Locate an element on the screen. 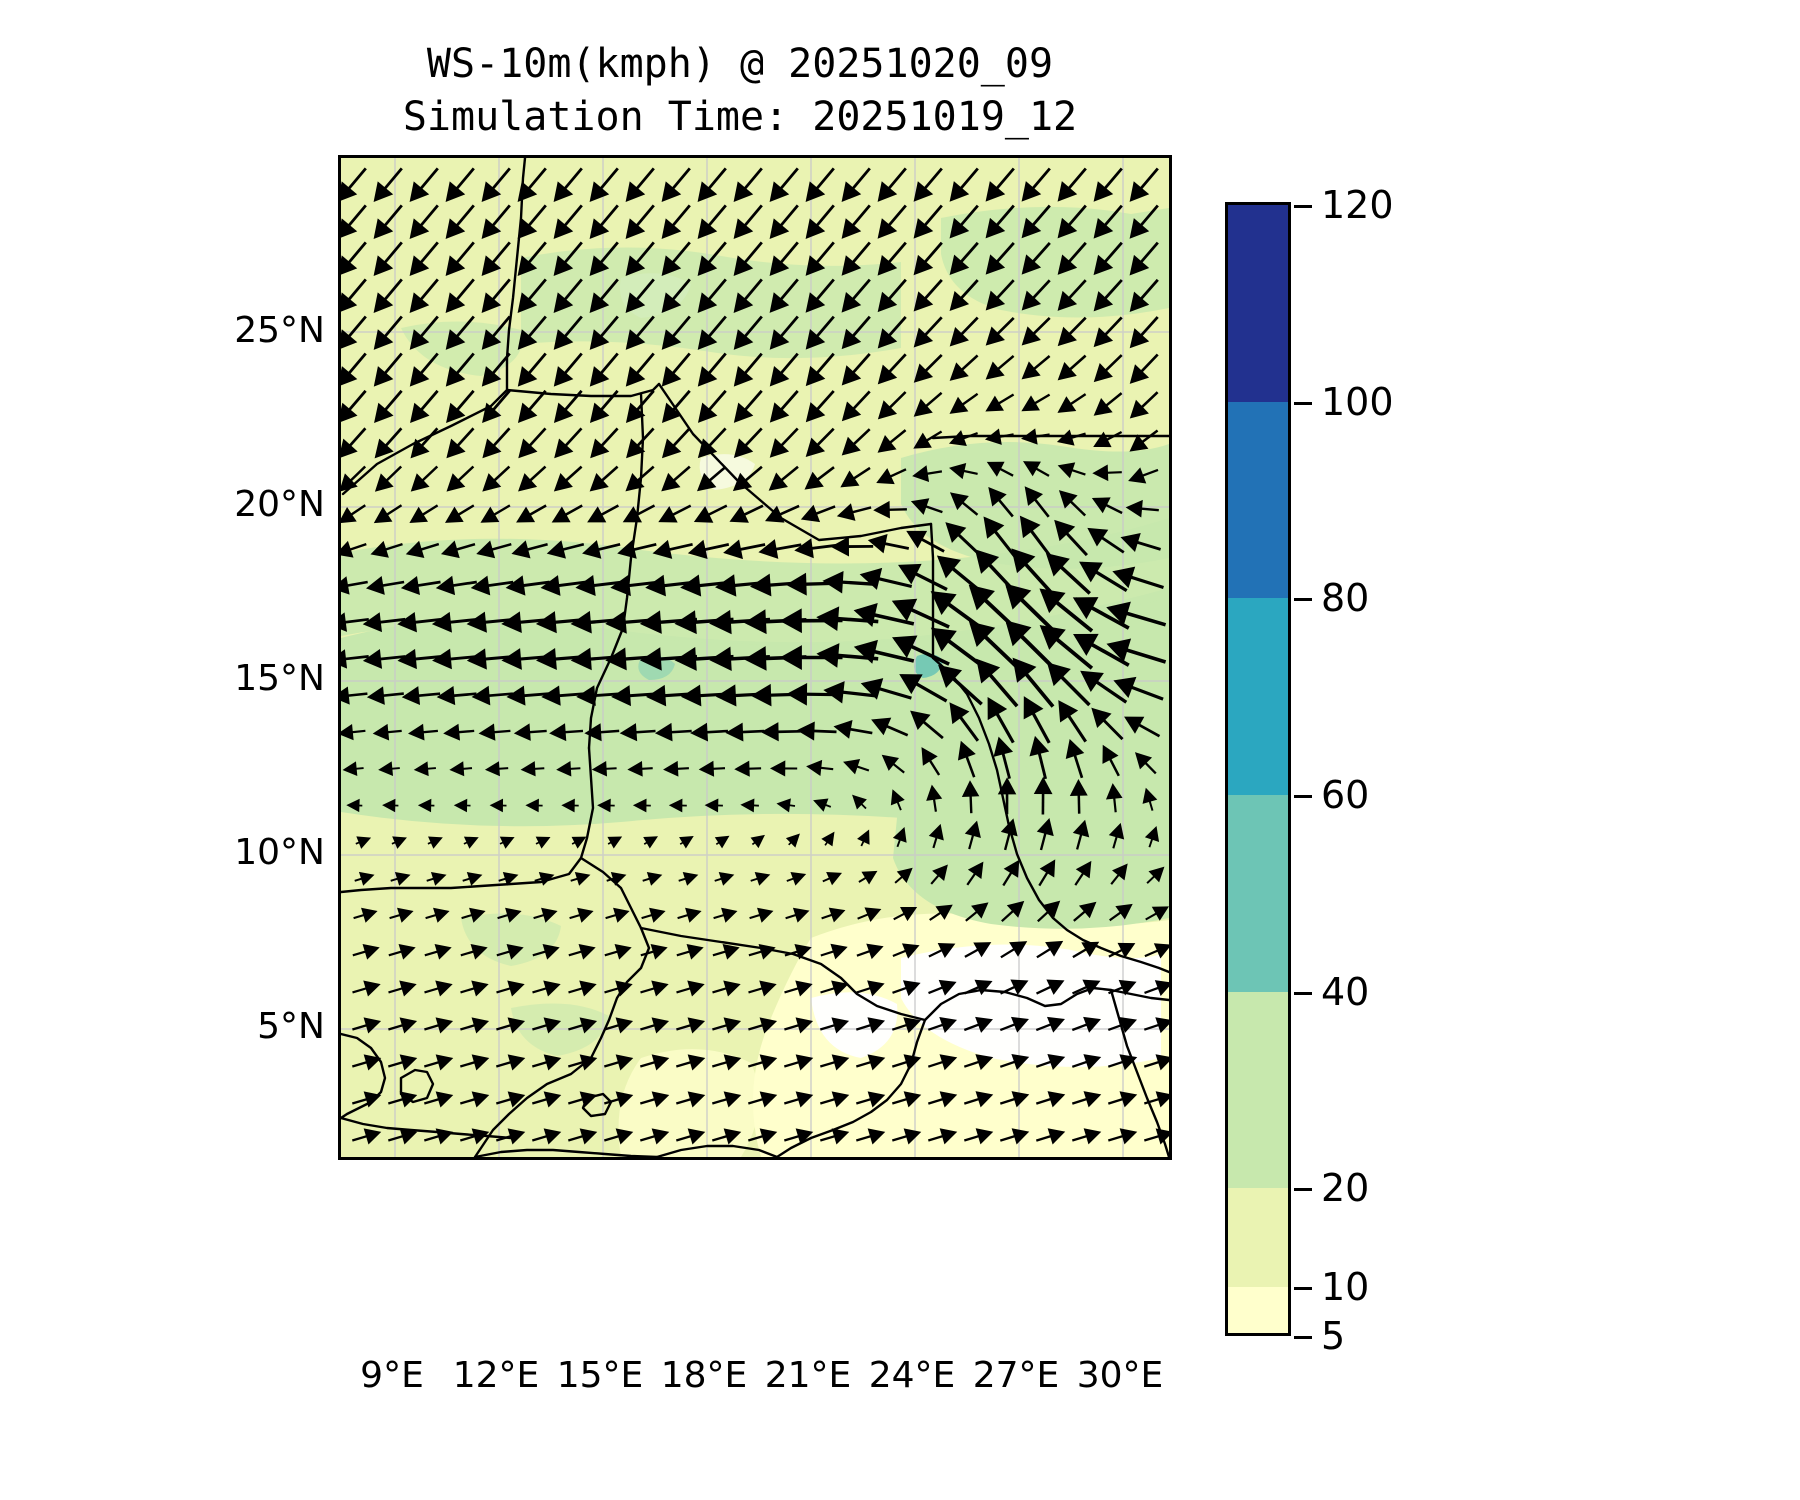 The width and height of the screenshot is (1800, 1500). colorbar-tick-label: 100 is located at coordinates (1357, 401).